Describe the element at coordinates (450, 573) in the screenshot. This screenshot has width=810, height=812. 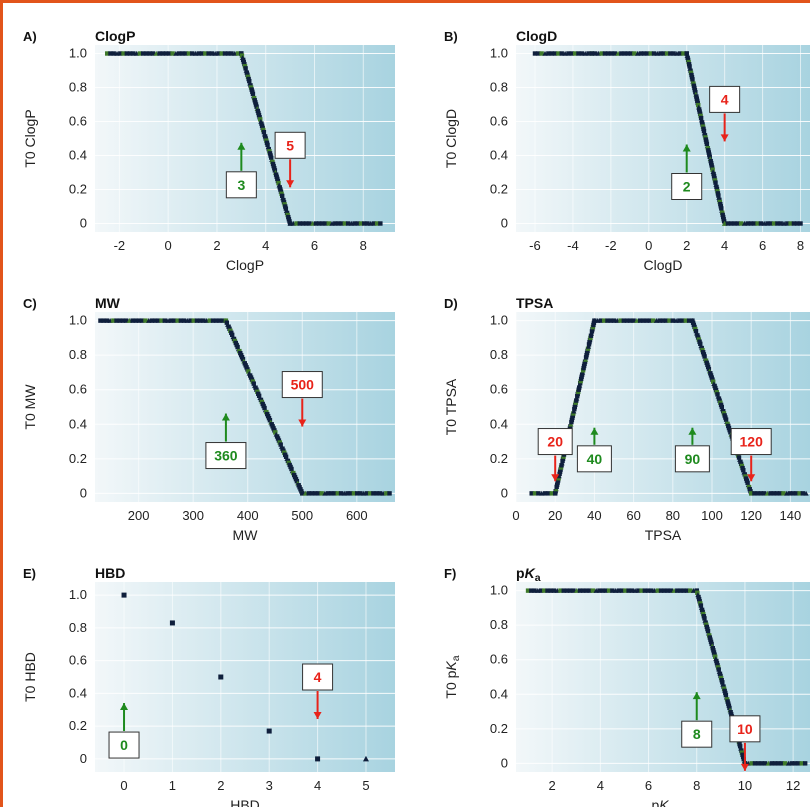
I see `panel-label: F)` at that location.